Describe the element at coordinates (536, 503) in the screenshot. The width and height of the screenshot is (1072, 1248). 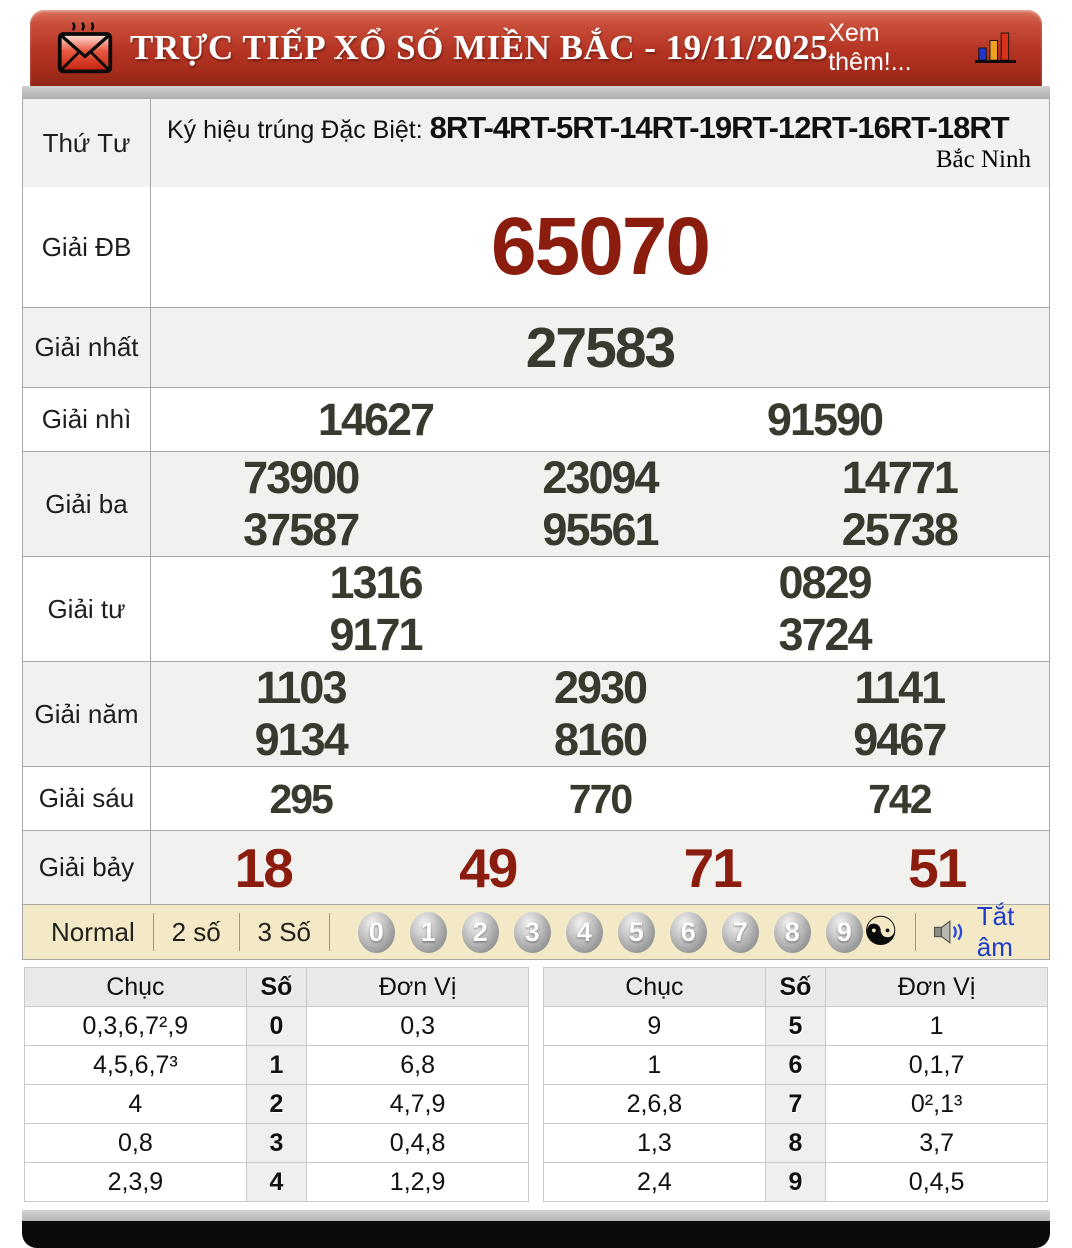
I see `prize-row-ba: Giải ba 73900 23094 14771 37587 95561 25738` at that location.